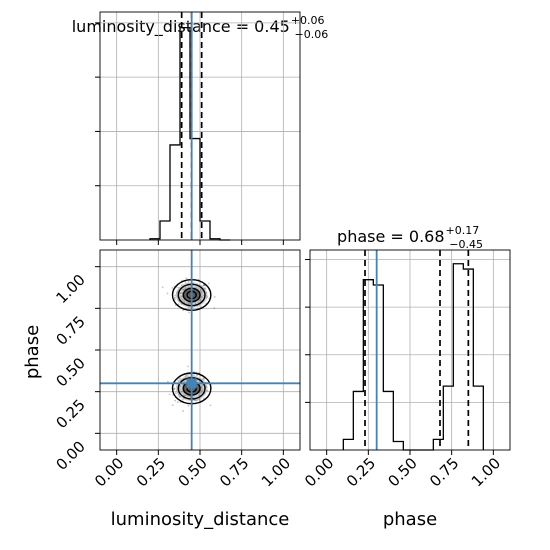  I want to click on title-phase: phase = 0.68+0.17 −0.45, so click(410, 237).